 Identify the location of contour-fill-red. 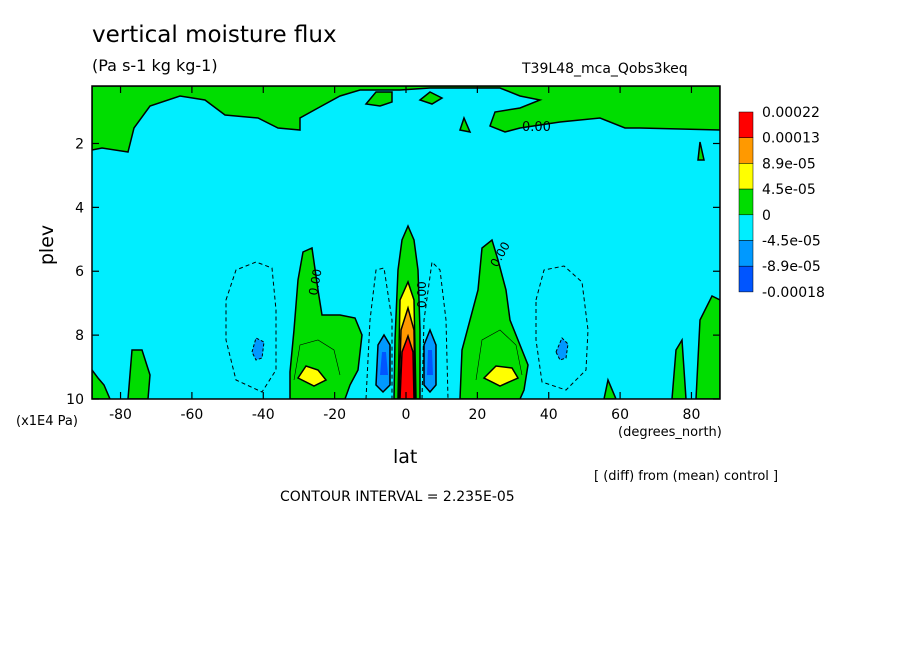
(407, 366).